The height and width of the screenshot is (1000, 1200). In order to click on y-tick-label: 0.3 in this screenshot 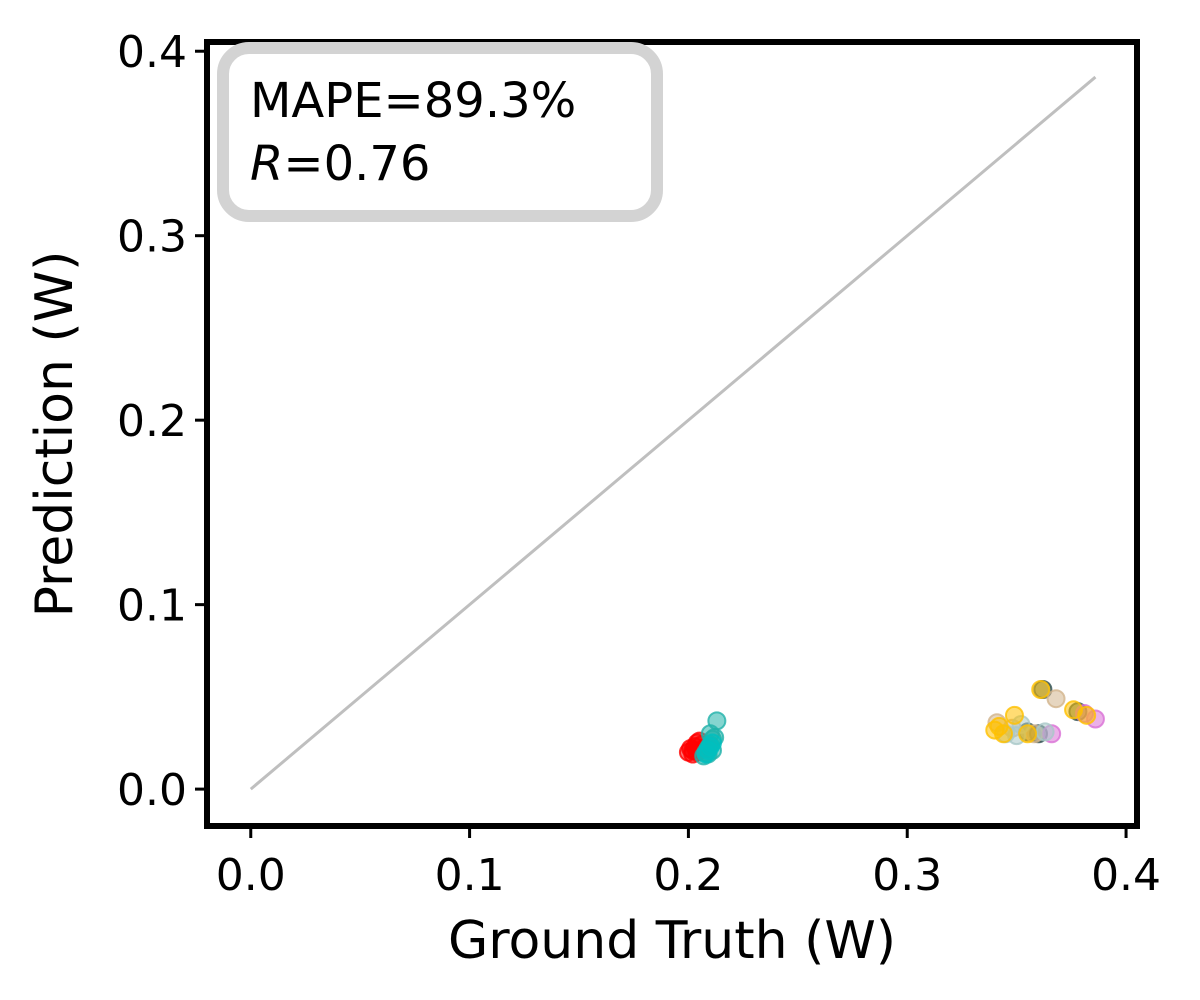, I will do `click(152, 237)`.